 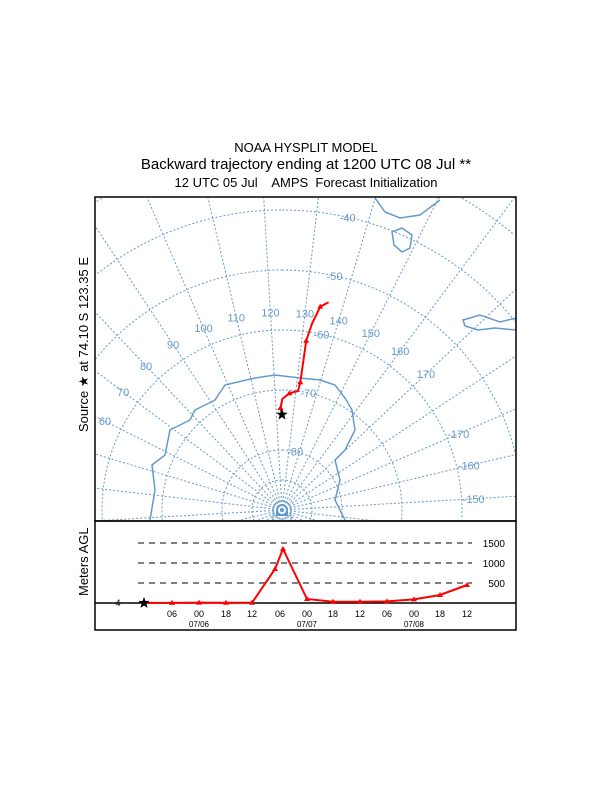 What do you see at coordinates (414, 624) in the screenshot?
I see `date-label: 07/08` at bounding box center [414, 624].